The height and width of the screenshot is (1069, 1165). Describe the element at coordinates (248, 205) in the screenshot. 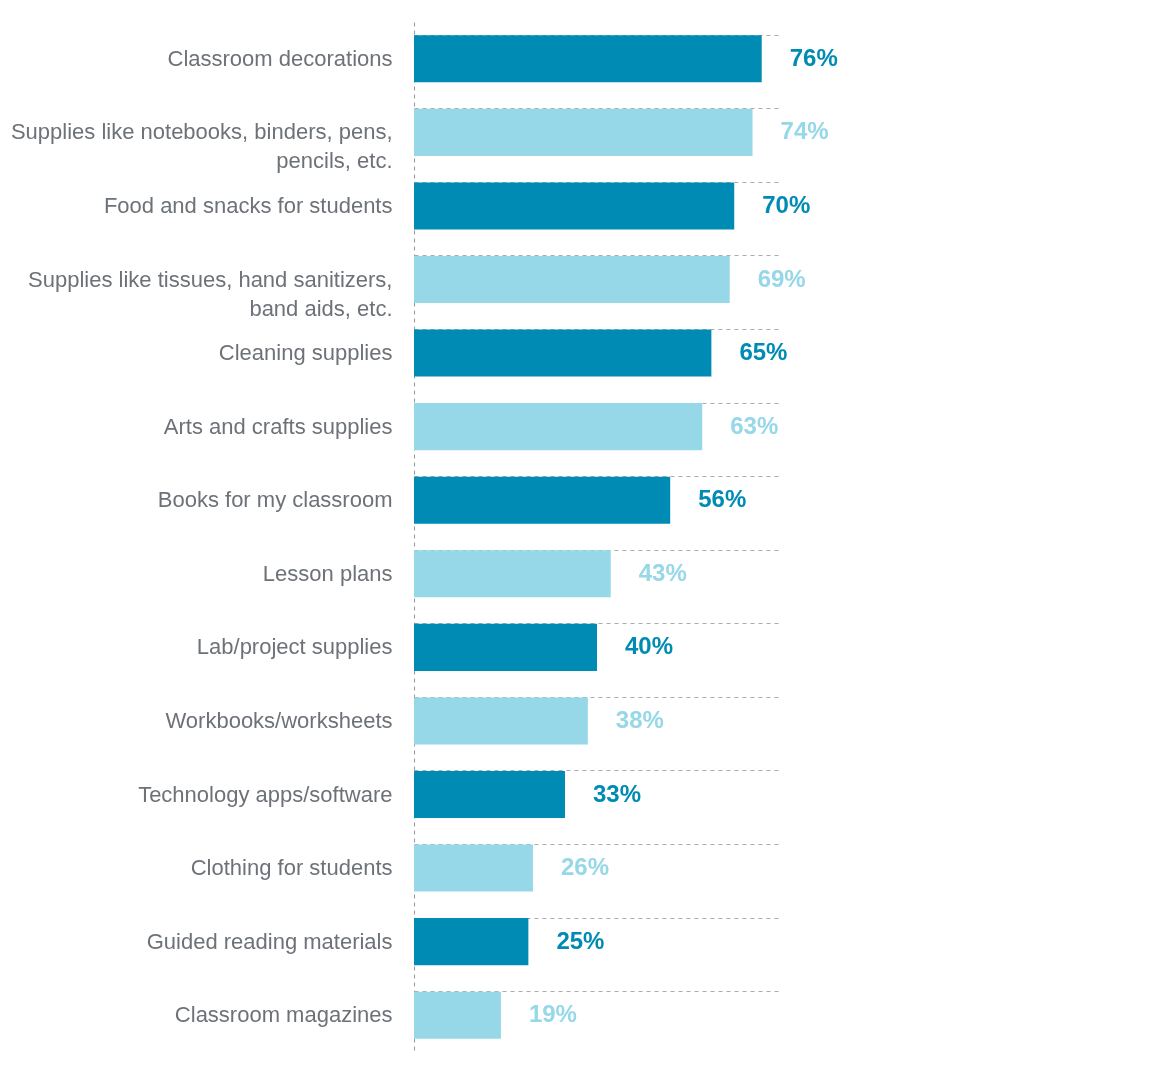

I see `y-tick-label: Food and snacks for students` at that location.